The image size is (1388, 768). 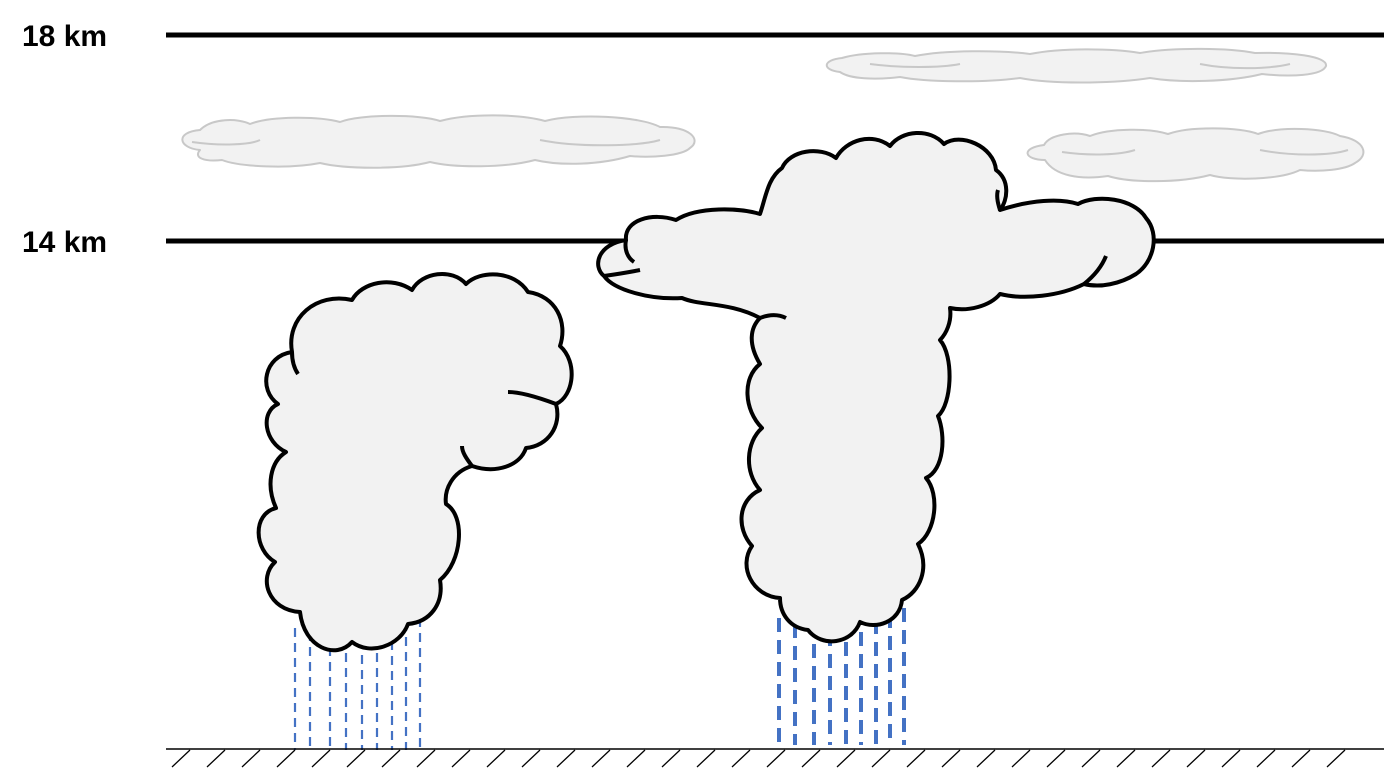 What do you see at coordinates (415, 462) in the screenshot?
I see `cumulonimbus-cloud-left` at bounding box center [415, 462].